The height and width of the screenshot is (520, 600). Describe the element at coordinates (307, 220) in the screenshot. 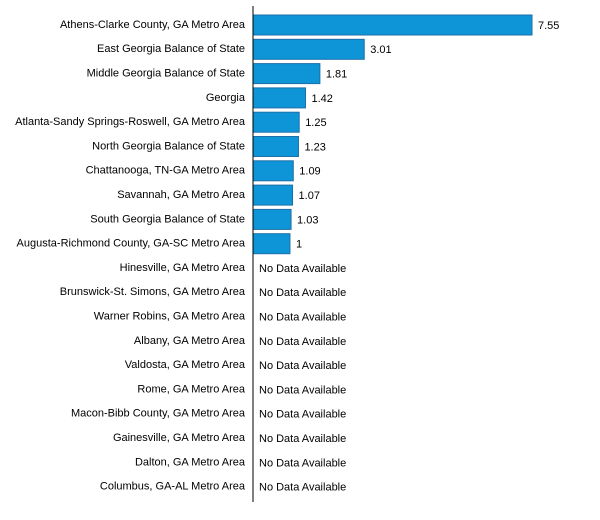

I see `value-label: 1.03` at that location.